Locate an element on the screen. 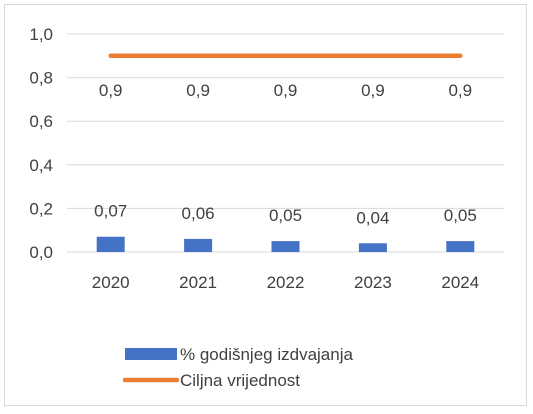  legend-label: % godišnjeg izdvajanja is located at coordinates (266, 354).